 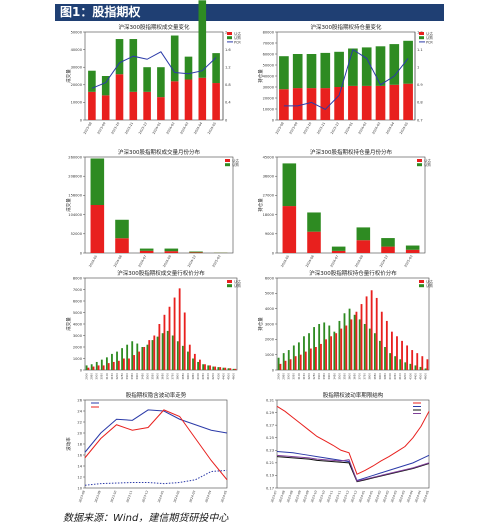 What do you see at coordinates (122, 376) in the screenshot?
I see `x-tick-label: 3250` at bounding box center [122, 376].